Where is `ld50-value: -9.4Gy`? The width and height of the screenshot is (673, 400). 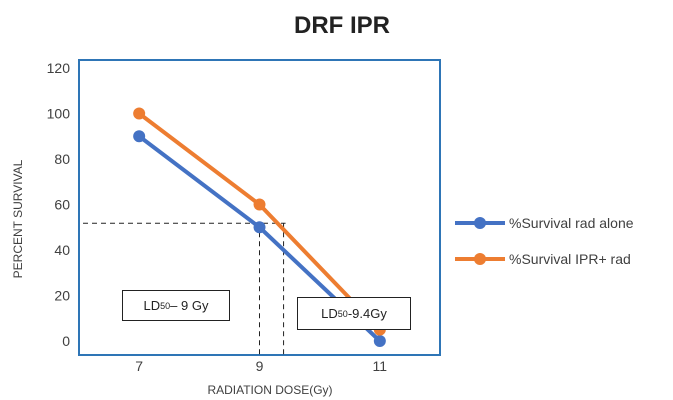
ld50-value: -9.4Gy is located at coordinates (367, 313).